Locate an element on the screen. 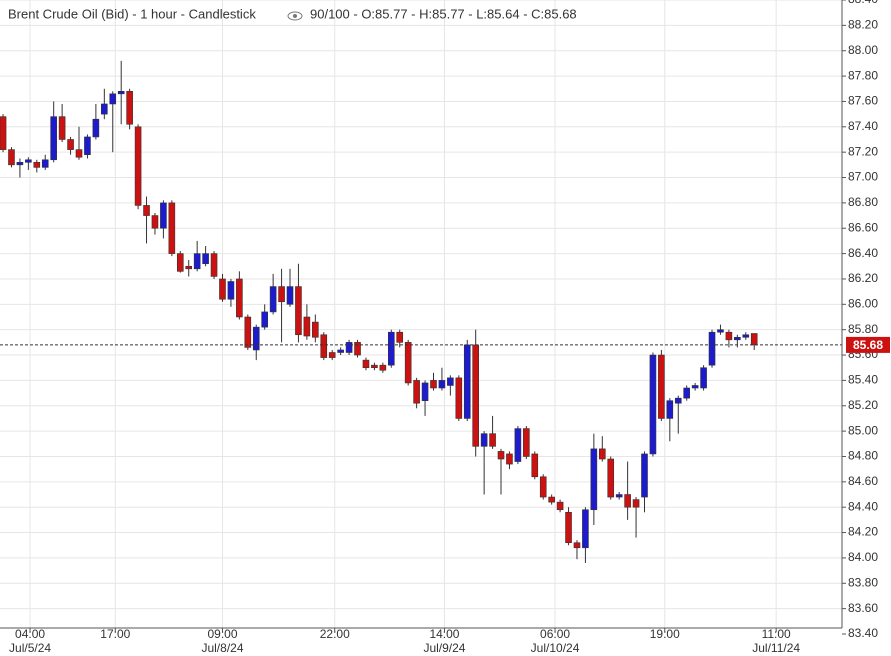  last-price-label: 85.68 is located at coordinates (868, 345).